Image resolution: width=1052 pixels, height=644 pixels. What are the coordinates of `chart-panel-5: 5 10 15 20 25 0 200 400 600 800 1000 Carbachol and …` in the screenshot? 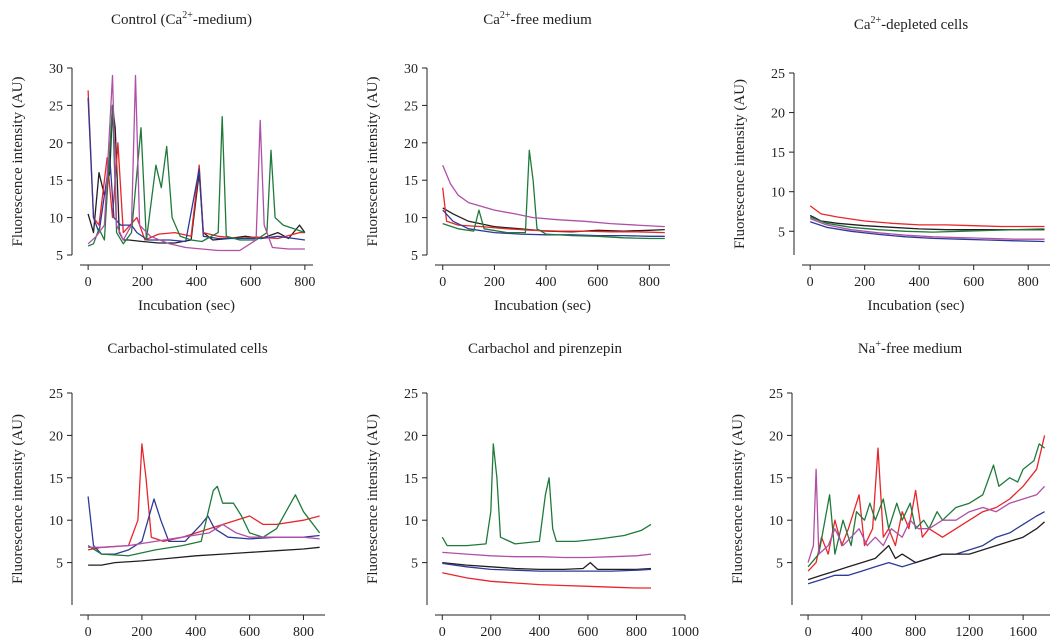 It's located at (532, 490).